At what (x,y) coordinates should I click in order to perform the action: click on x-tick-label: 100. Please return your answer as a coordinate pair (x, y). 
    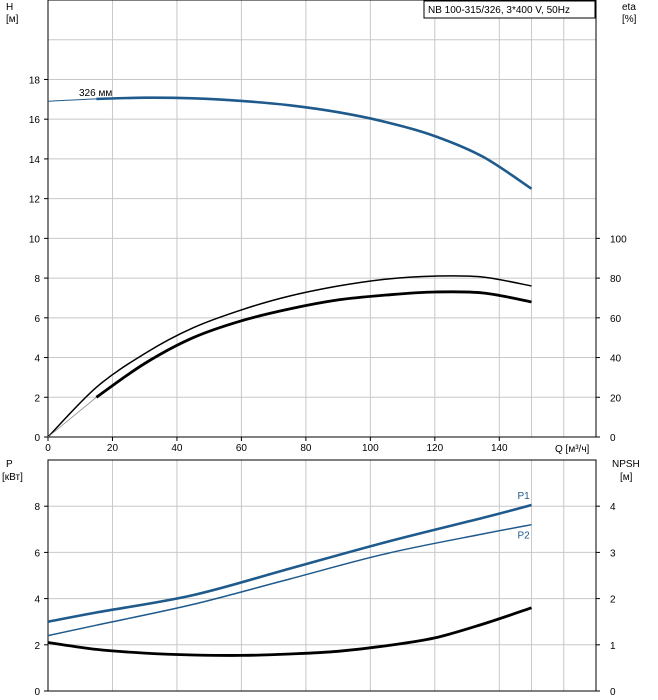
    Looking at the image, I should click on (370, 448).